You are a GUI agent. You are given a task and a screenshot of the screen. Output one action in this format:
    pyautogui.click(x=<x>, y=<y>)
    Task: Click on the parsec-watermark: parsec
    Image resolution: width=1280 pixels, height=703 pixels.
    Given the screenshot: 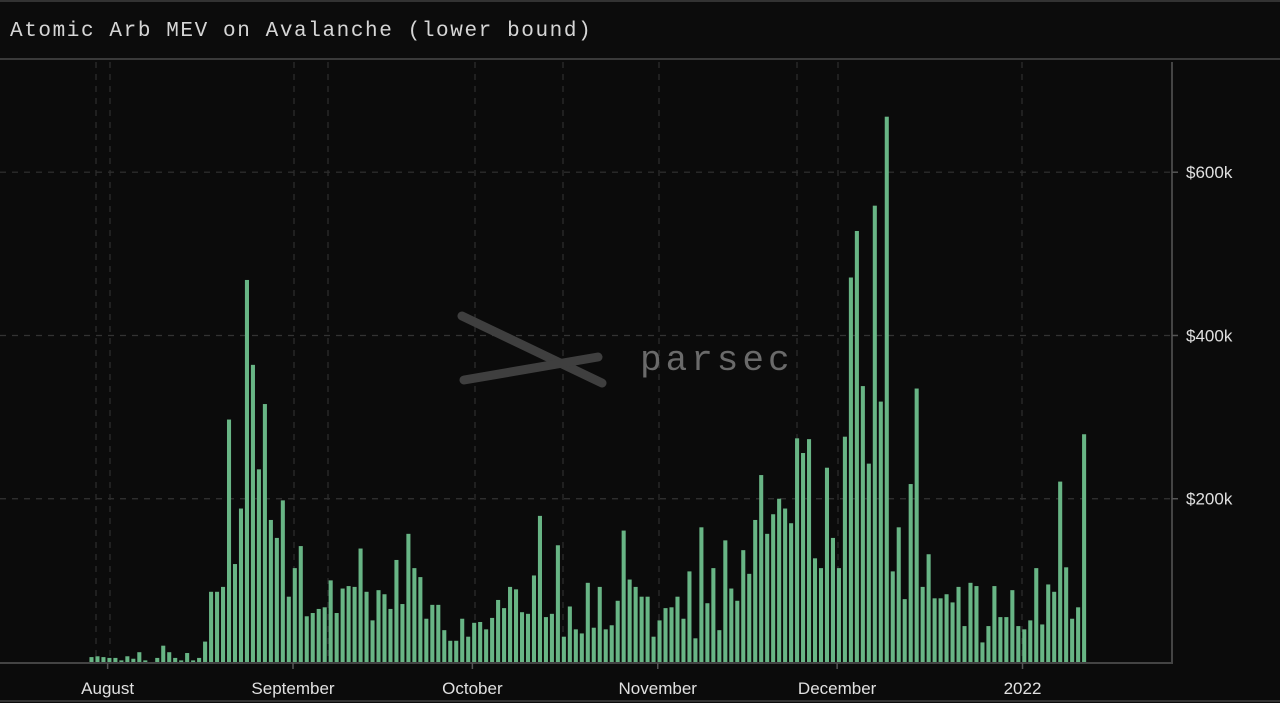 What is the action you would take?
    pyautogui.click(x=625, y=349)
    